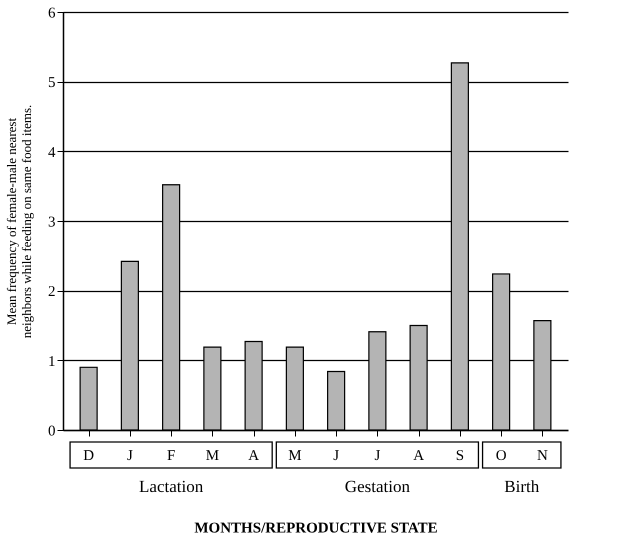 This screenshot has height=560, width=620. I want to click on x-axis-title: MONTHS/REPRODUCTIVE STATE, so click(316, 528).